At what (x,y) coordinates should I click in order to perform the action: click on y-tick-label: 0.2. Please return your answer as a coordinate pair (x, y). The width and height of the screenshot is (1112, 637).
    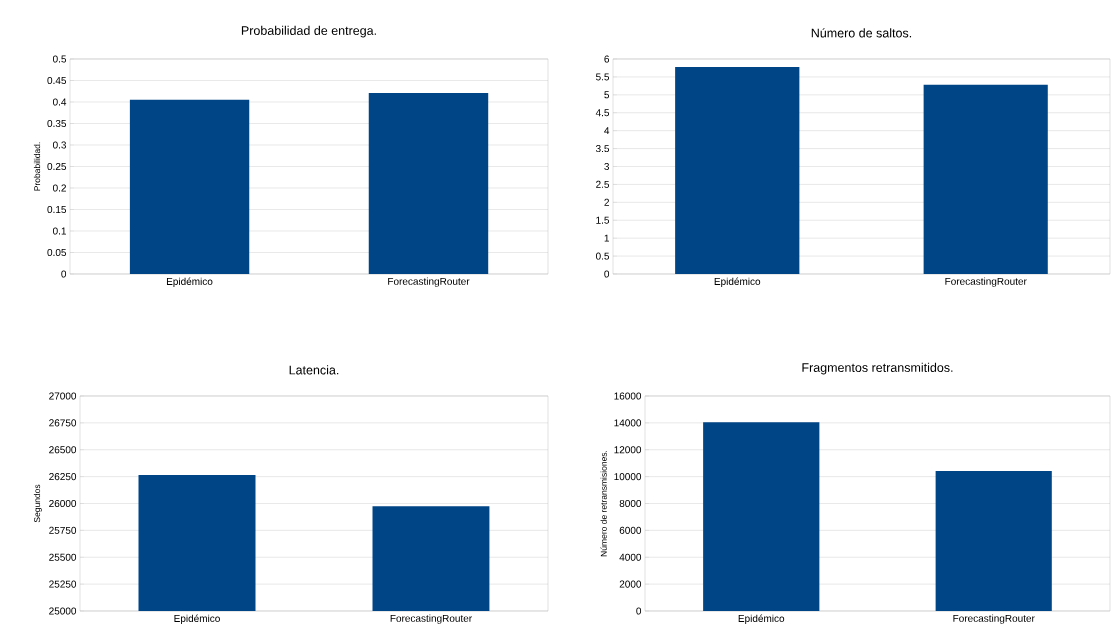
    Looking at the image, I should click on (59, 188).